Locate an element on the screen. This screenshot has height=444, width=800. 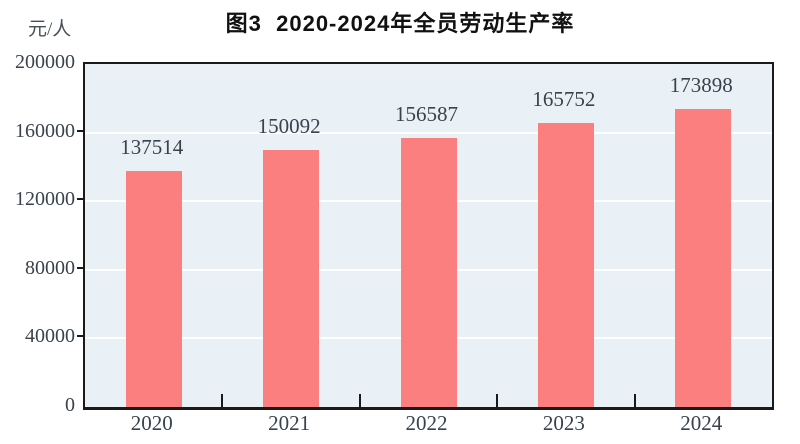
bar-value-label: 156587 is located at coordinates (426, 114).